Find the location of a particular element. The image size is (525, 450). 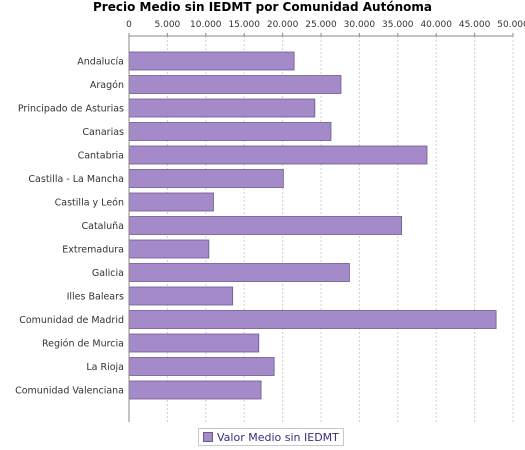

category-label: La Rioja is located at coordinates (105, 367).